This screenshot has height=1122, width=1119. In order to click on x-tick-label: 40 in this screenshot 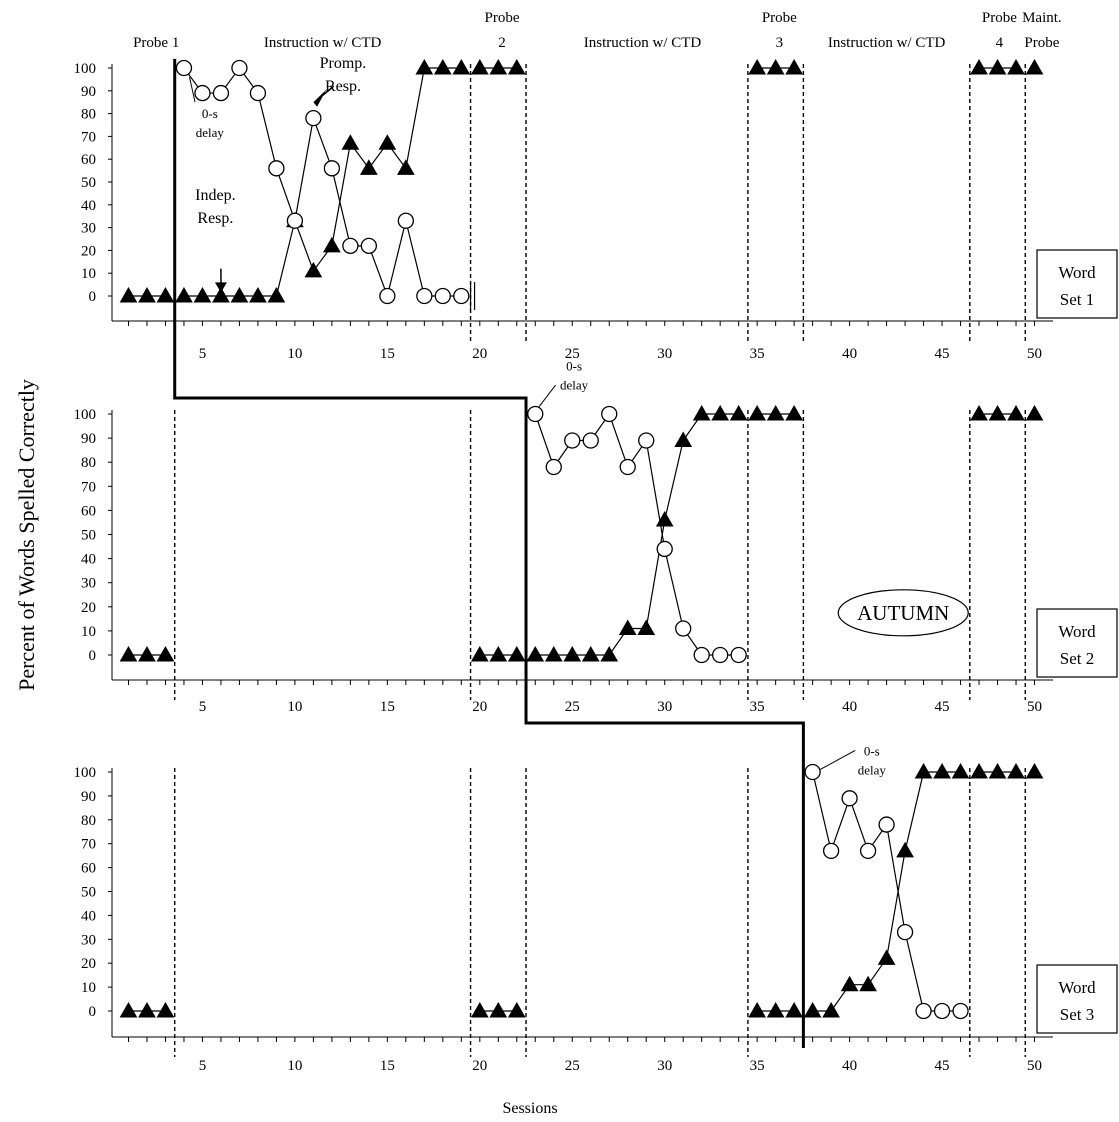, I will do `click(849, 707)`.